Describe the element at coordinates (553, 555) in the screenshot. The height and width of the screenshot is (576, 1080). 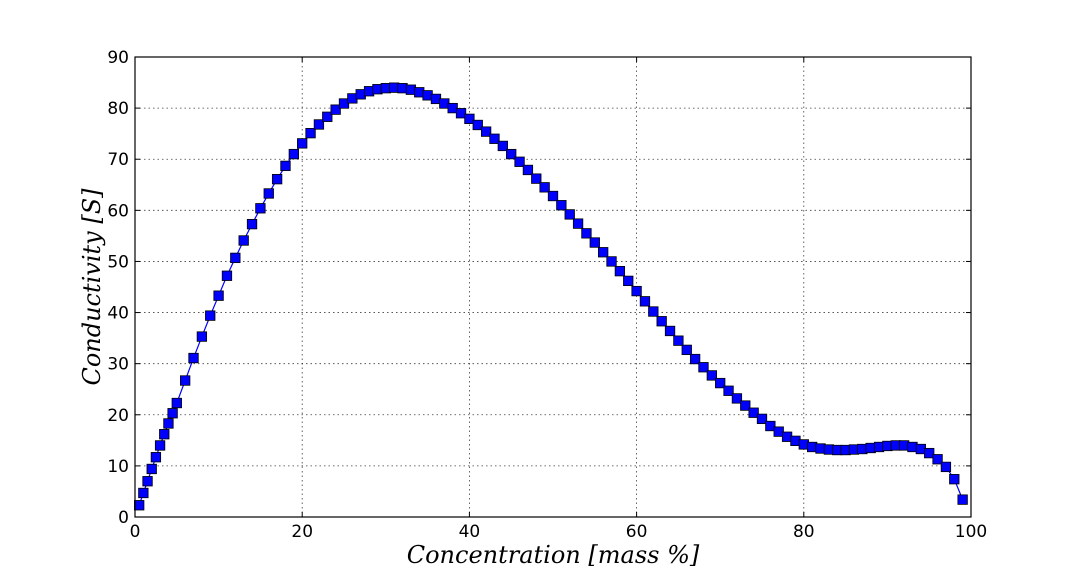
I see `x-axis-label: Concentration [mass %]` at that location.